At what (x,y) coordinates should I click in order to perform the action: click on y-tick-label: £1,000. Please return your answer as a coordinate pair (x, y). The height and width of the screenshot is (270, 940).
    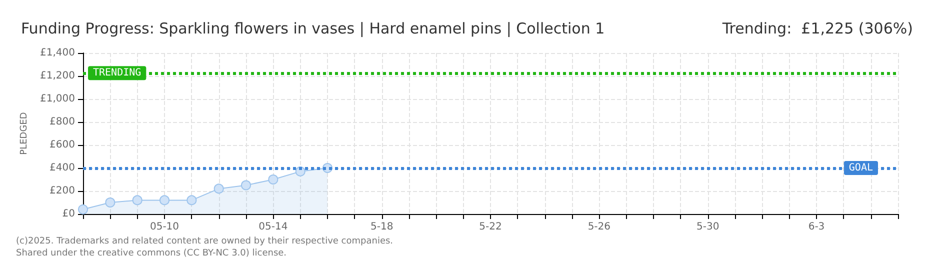
    Looking at the image, I should click on (57, 99).